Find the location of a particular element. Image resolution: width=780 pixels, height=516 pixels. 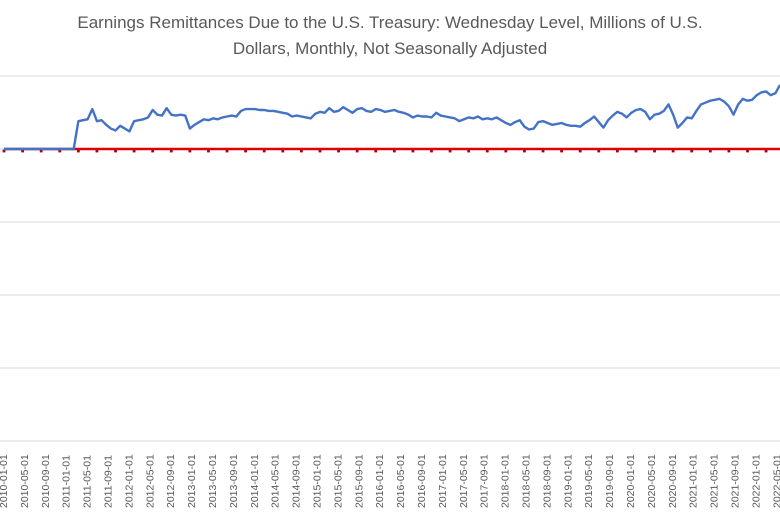

x-tick-label: 2020-09-01 is located at coordinates (673, 481).